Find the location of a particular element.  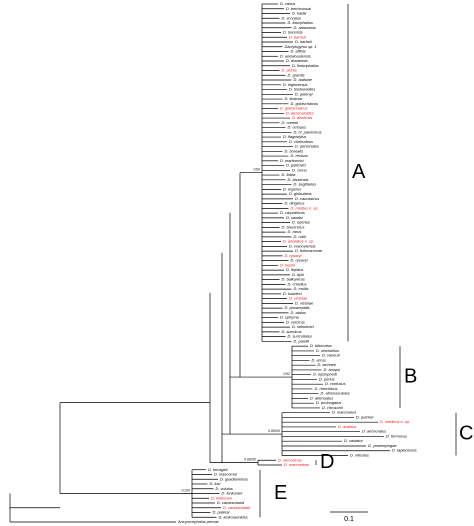

taxon-label: D. pulcher is located at coordinates (365, 416).